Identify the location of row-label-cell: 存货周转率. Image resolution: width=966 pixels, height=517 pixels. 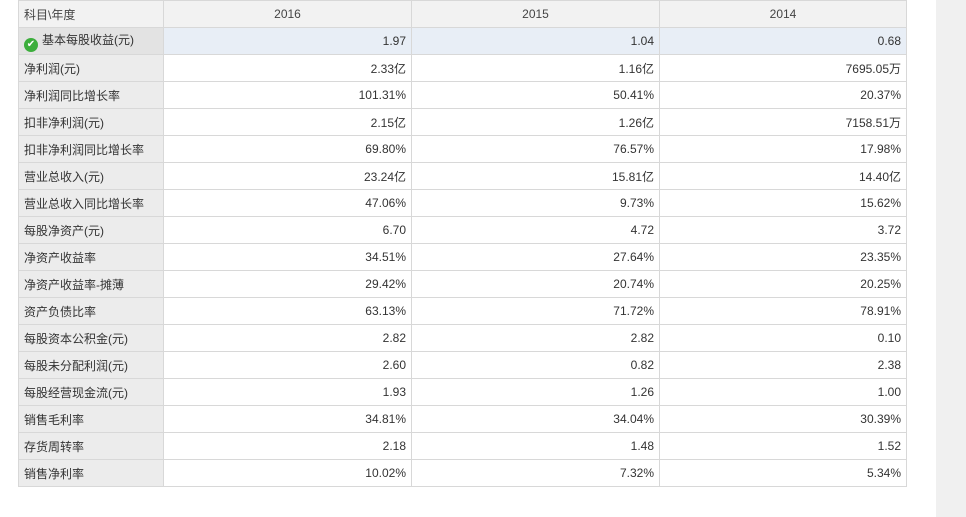
(91, 446).